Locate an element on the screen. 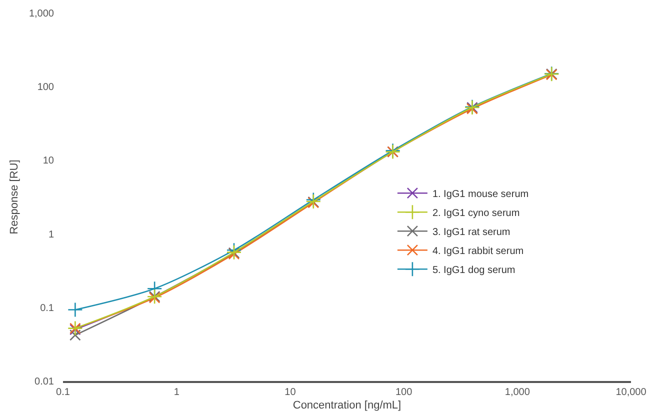 The image size is (649, 415). y-tick-label: 0.1 is located at coordinates (47, 308).